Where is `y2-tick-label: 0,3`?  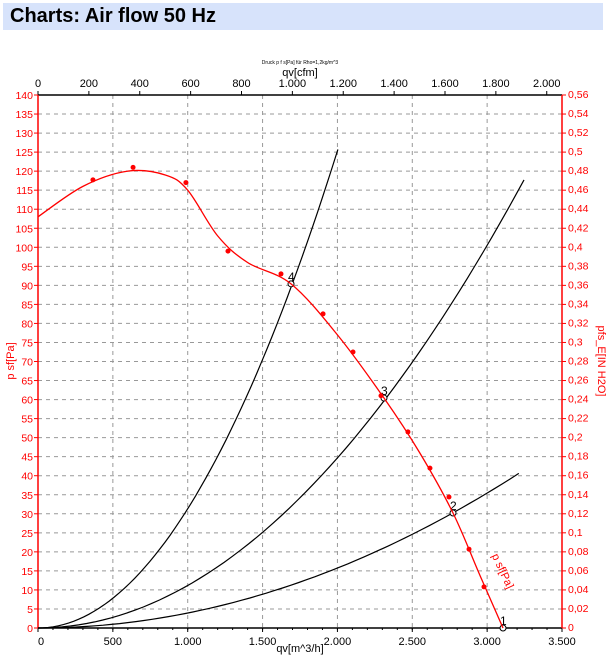 y2-tick-label: 0,3 is located at coordinates (575, 342).